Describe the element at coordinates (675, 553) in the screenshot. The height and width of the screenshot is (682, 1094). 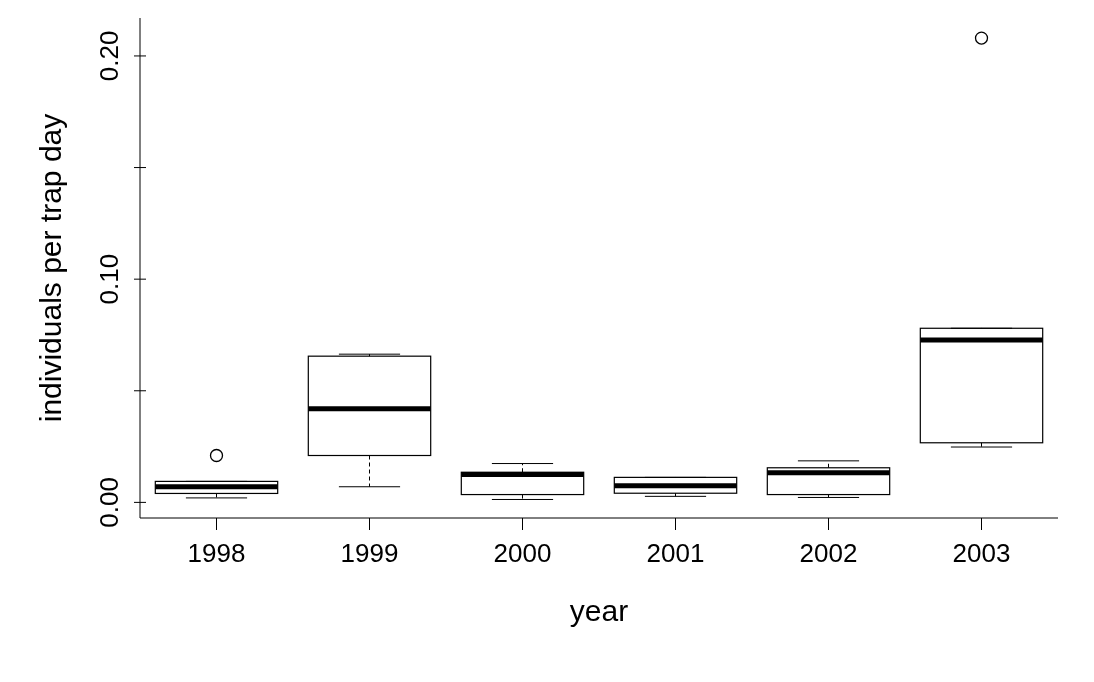
I see `x-tick-label: 2001` at that location.